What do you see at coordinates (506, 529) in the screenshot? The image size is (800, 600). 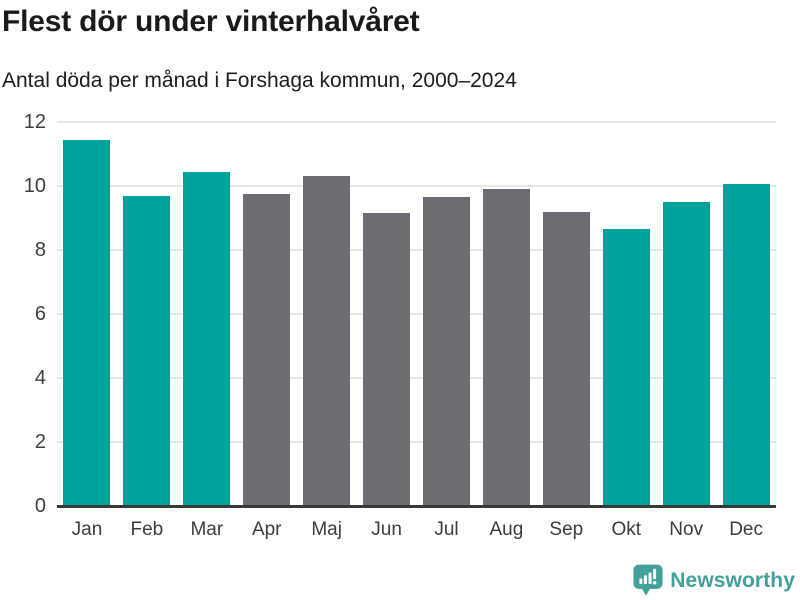 I see `x-tick-label-aug: Aug` at bounding box center [506, 529].